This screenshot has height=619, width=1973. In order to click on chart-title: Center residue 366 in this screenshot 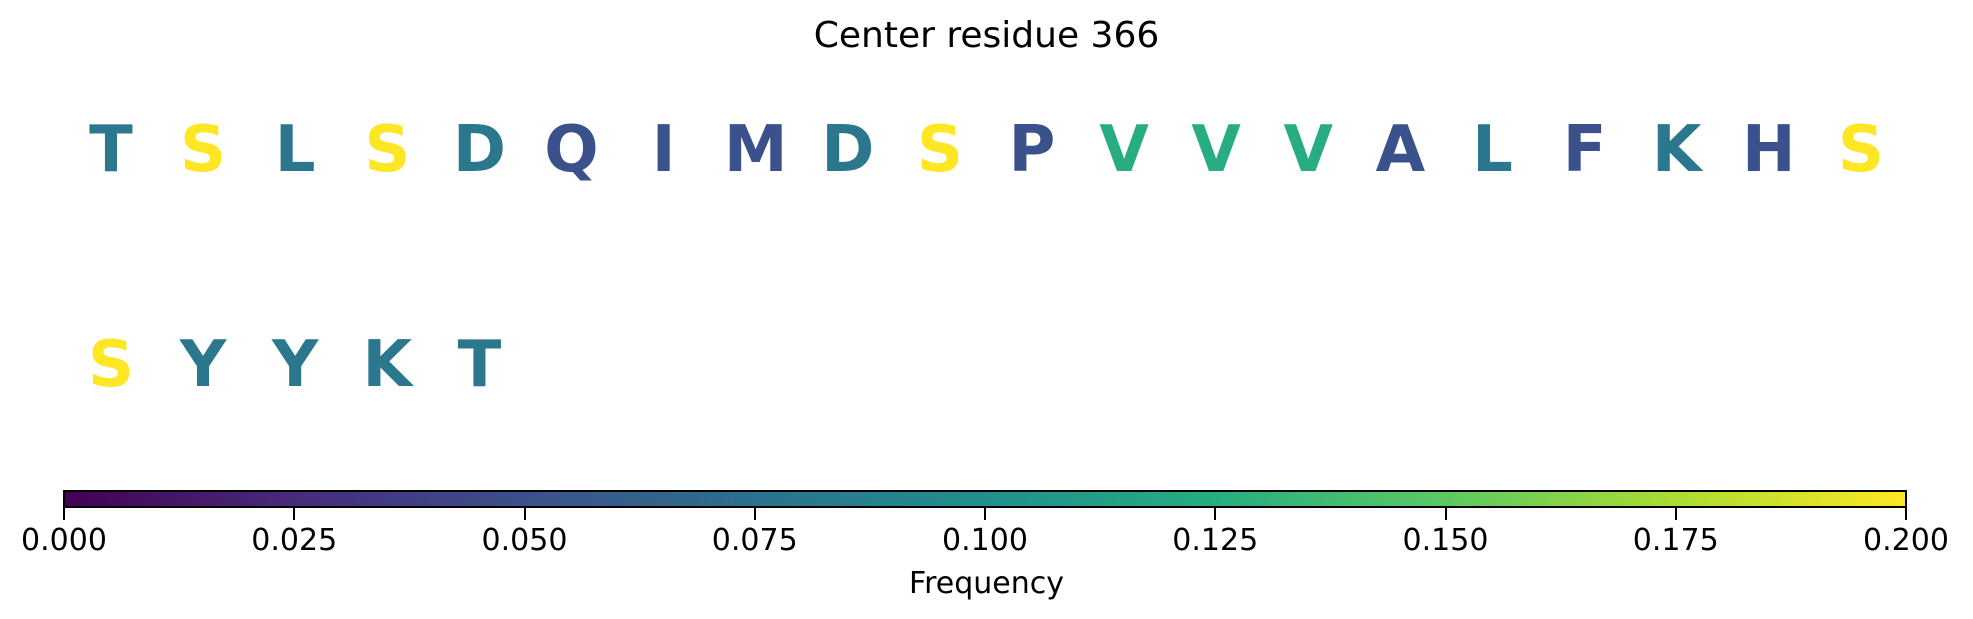, I will do `click(986, 35)`.